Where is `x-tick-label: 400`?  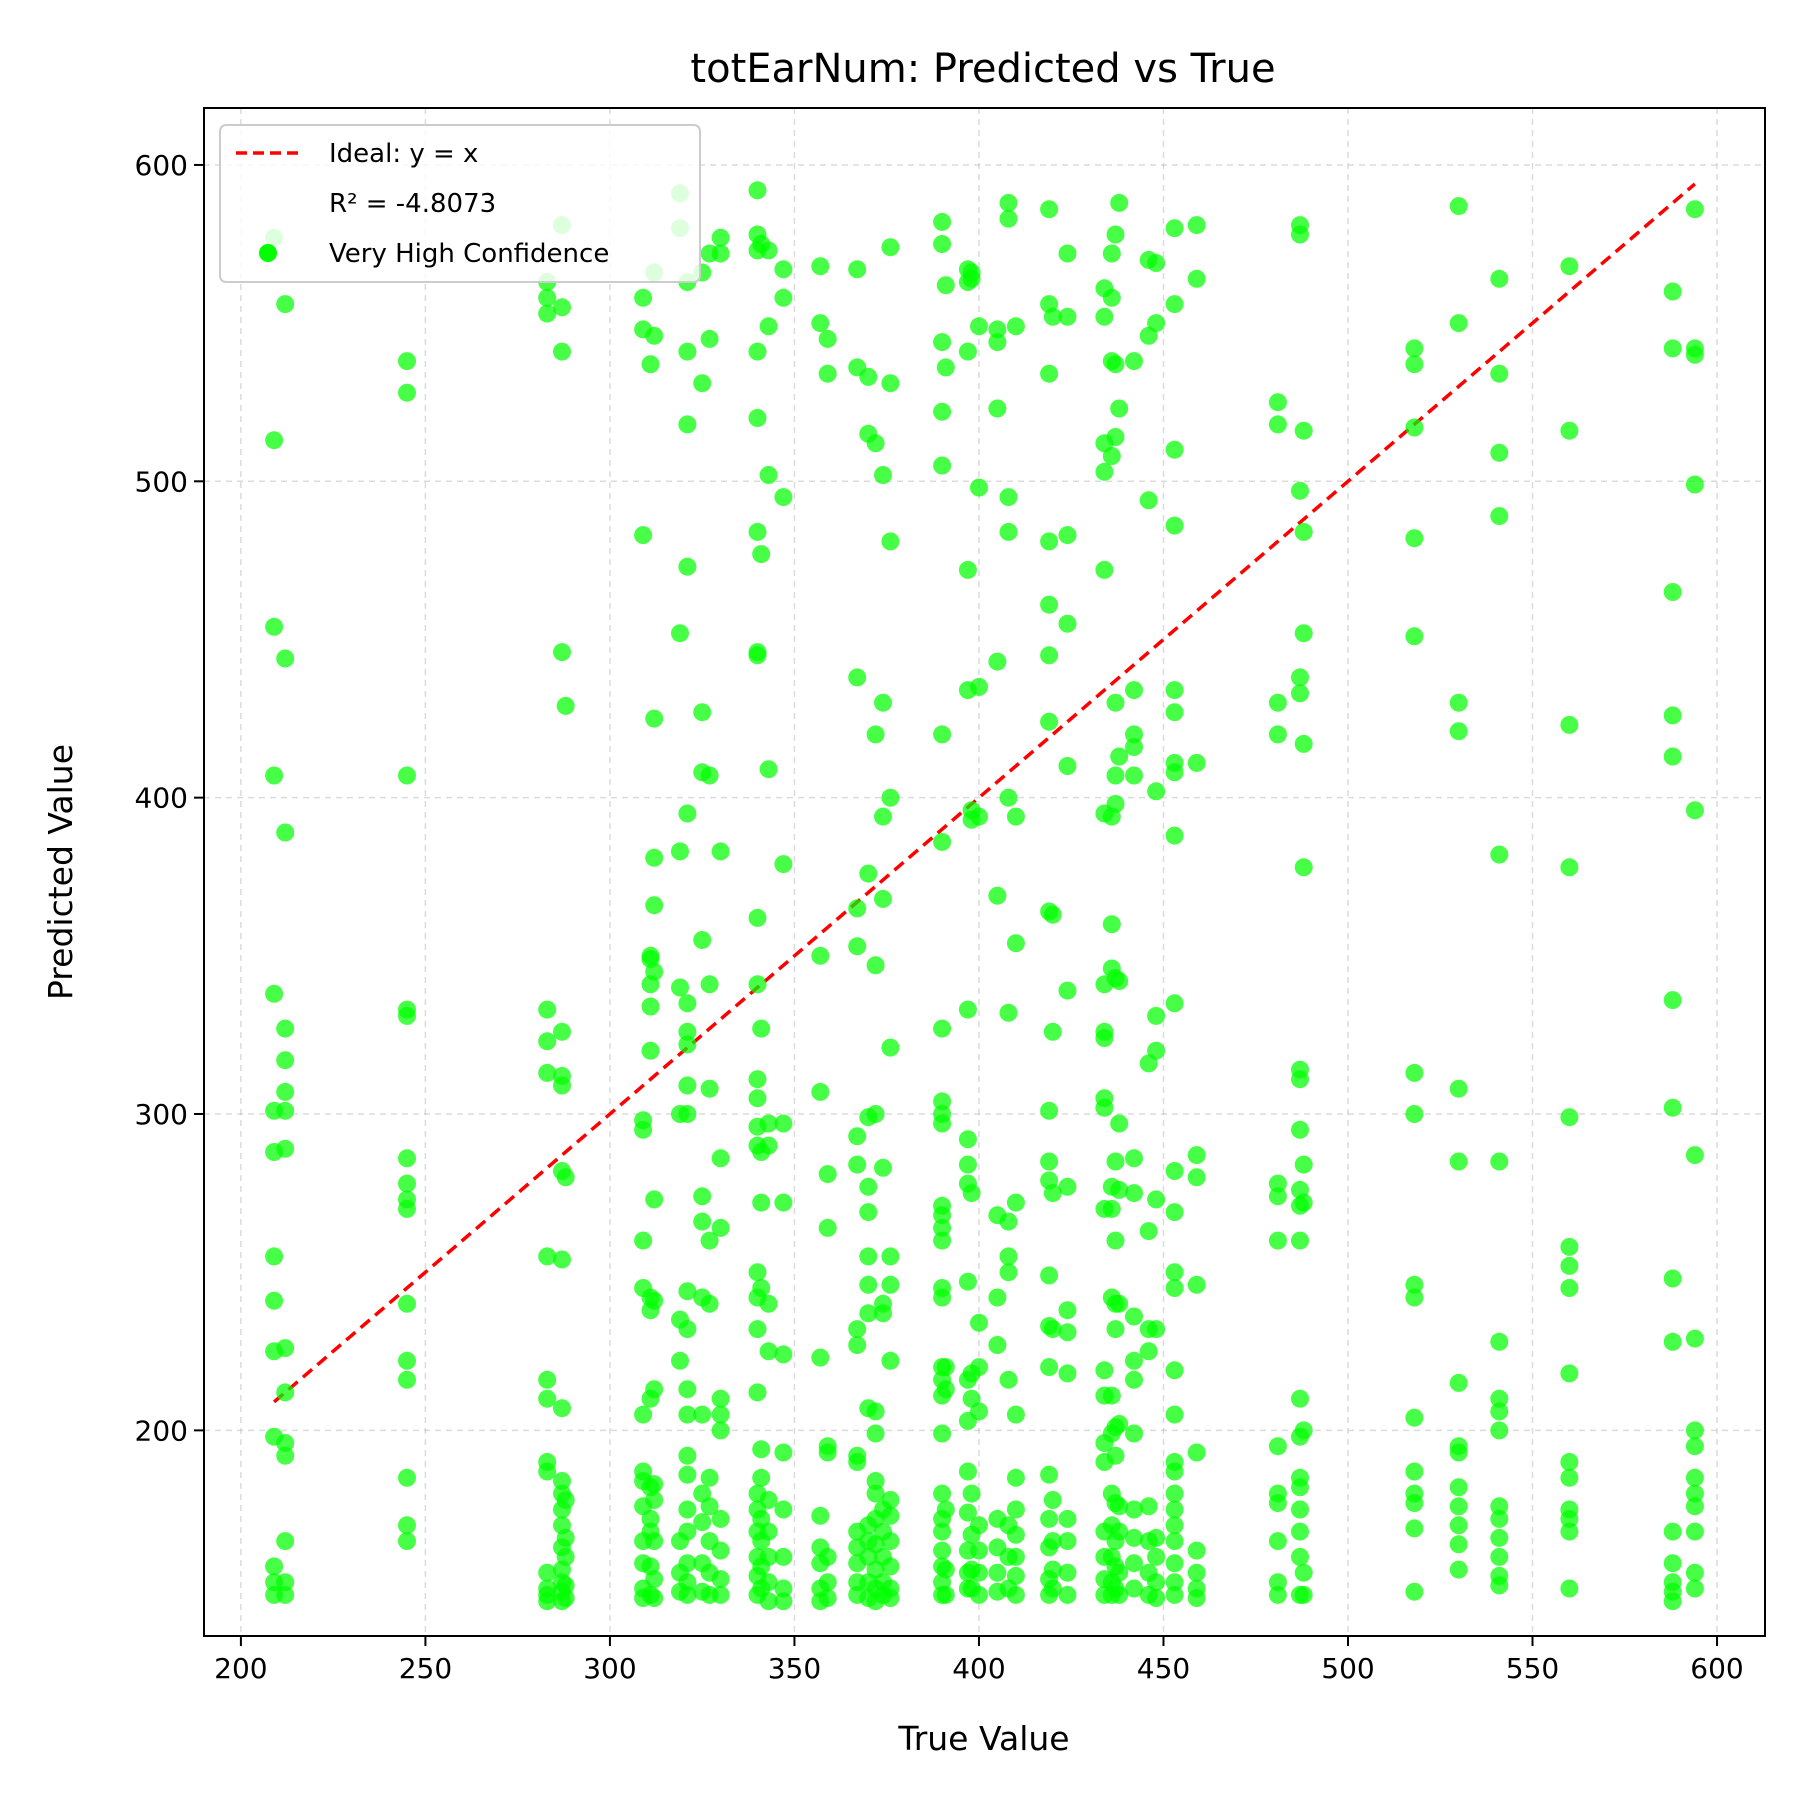 x-tick-label: 400 is located at coordinates (978, 1668).